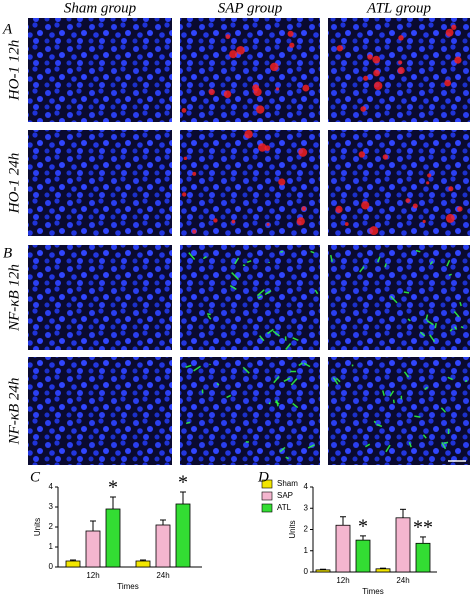  Describe the element at coordinates (51, 506) in the screenshot. I see `y-tick-label: 3` at that location.